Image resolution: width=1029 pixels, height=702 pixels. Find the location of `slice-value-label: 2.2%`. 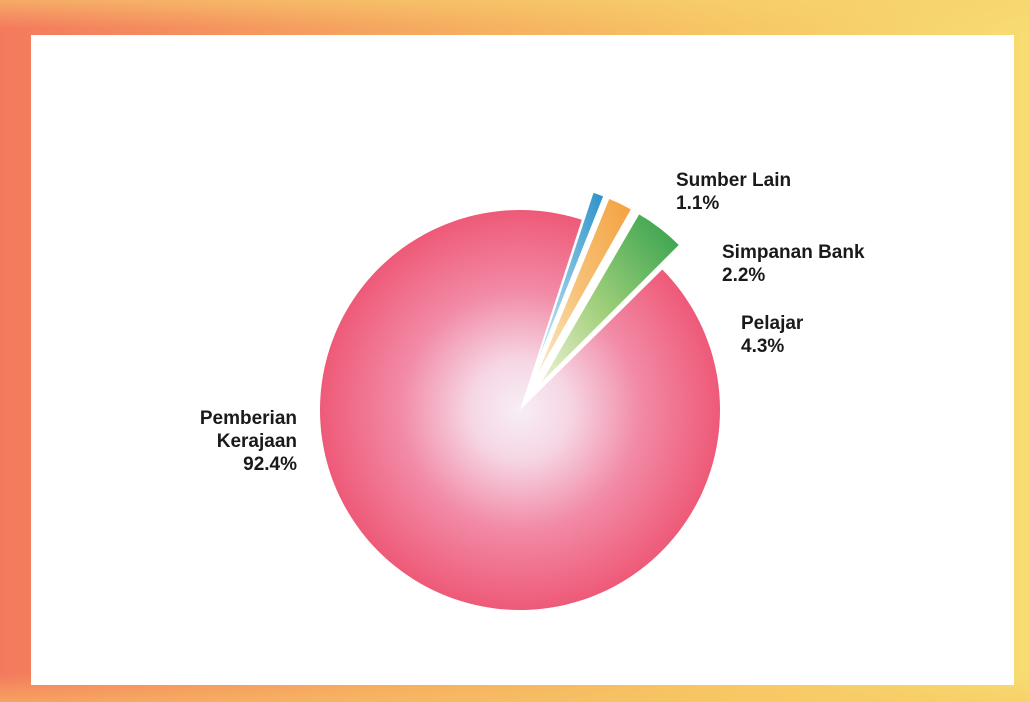

slice-value-label: 2.2% is located at coordinates (743, 275).